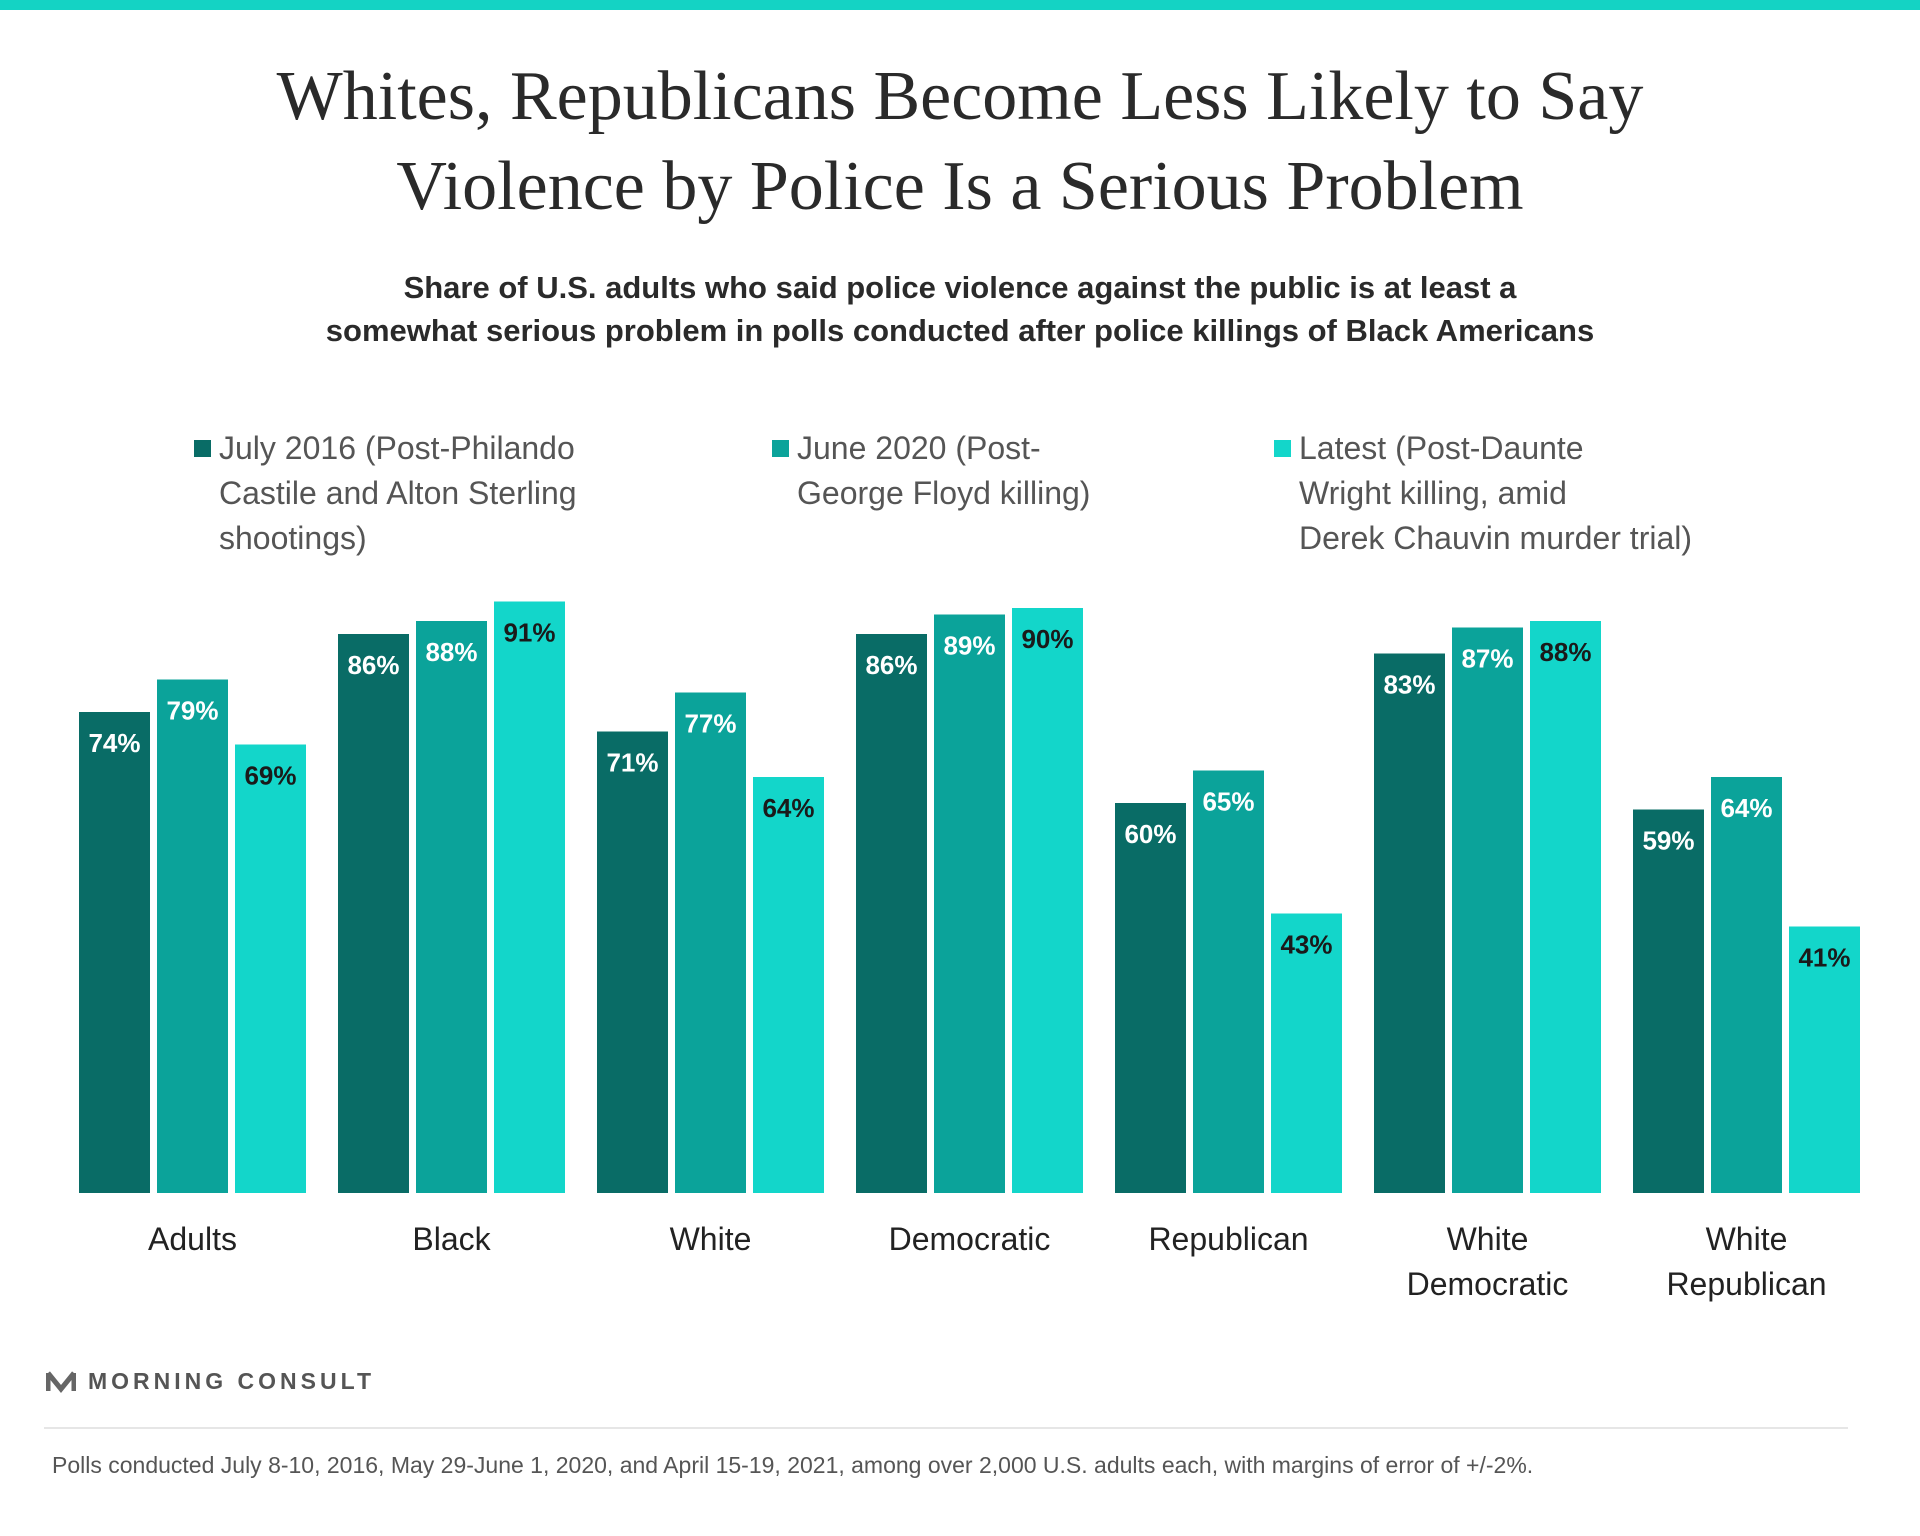 The height and width of the screenshot is (1536, 1920). Describe the element at coordinates (398, 493) in the screenshot. I see `legend-label-line: Castile and Alton Sterling` at that location.